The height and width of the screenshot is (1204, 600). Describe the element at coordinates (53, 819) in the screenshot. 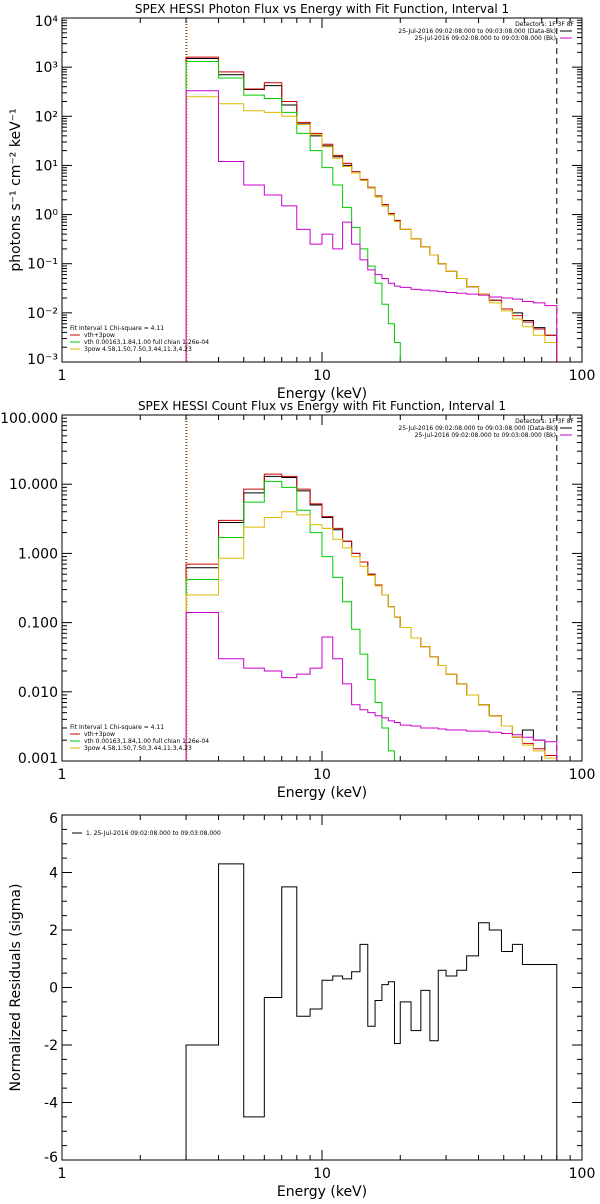

I see `y-tick-label: 6` at that location.